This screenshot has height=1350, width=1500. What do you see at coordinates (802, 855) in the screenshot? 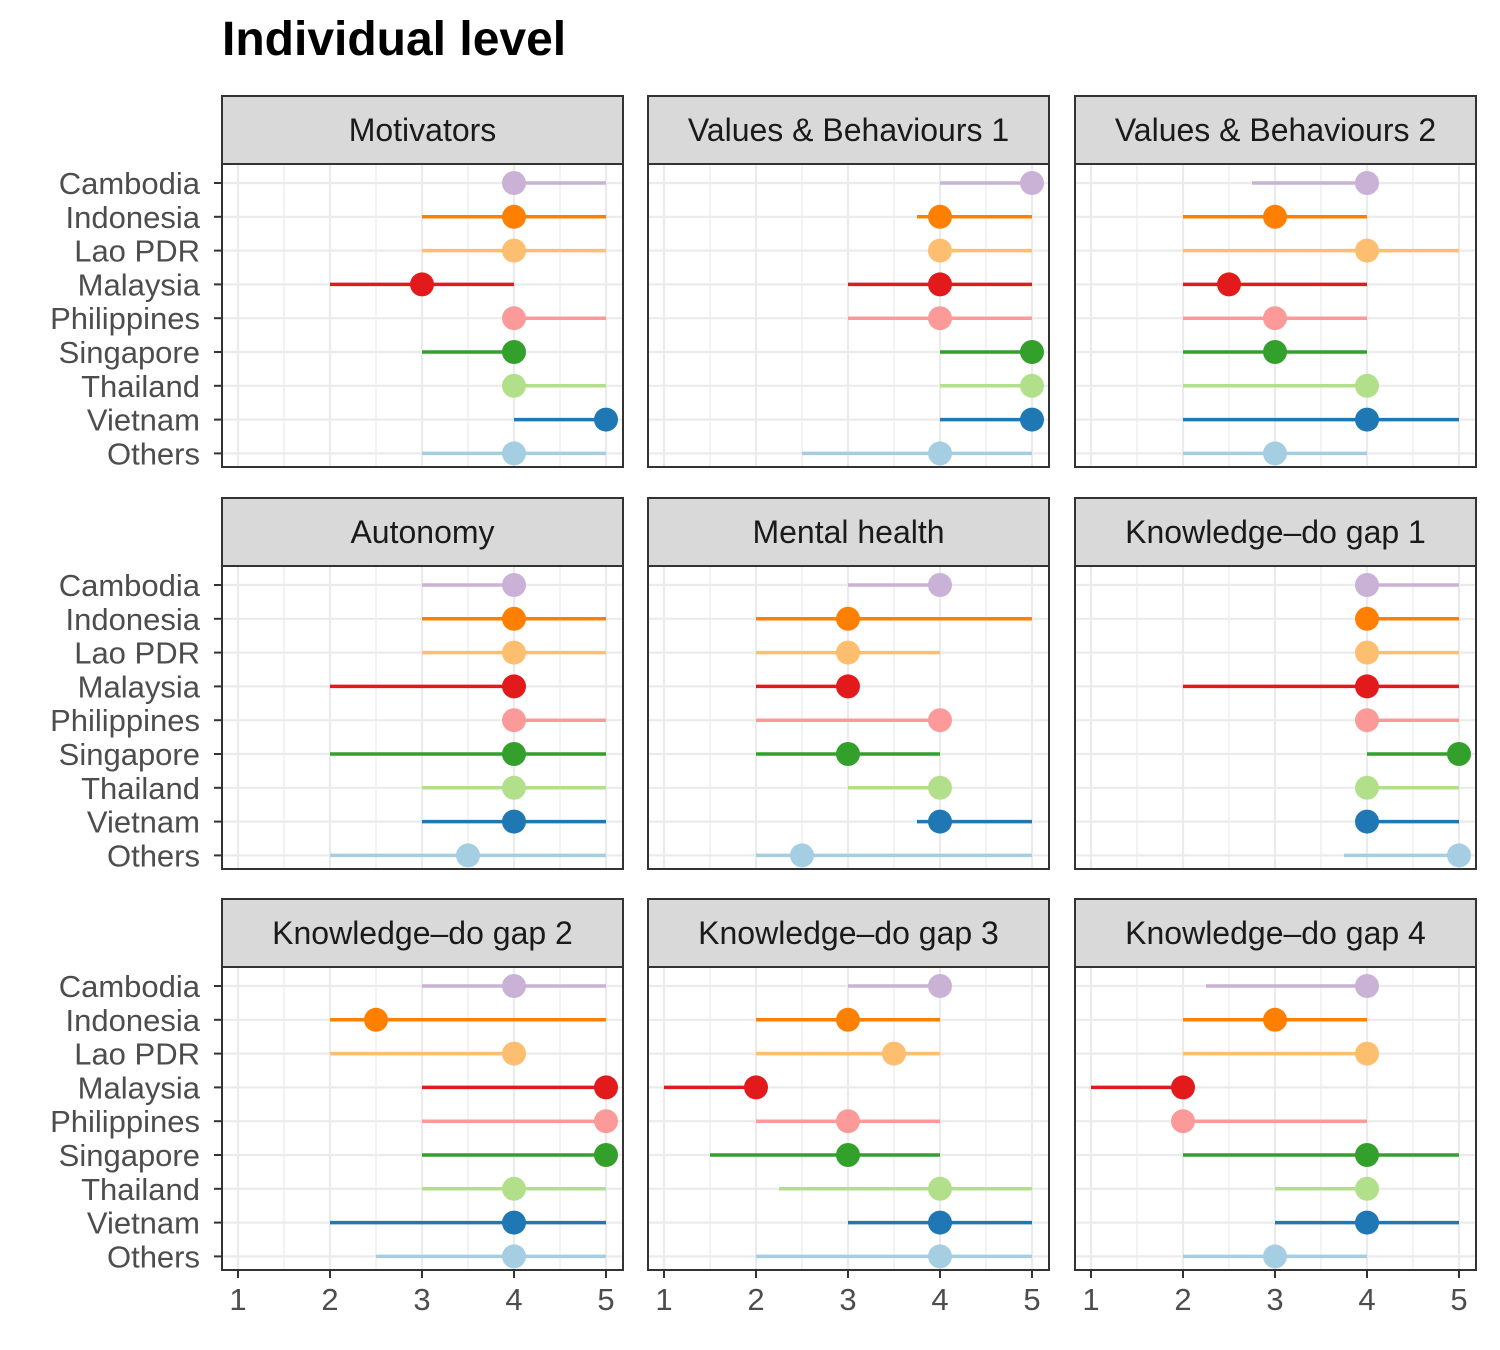
I see `point-mental-health-others` at bounding box center [802, 855].